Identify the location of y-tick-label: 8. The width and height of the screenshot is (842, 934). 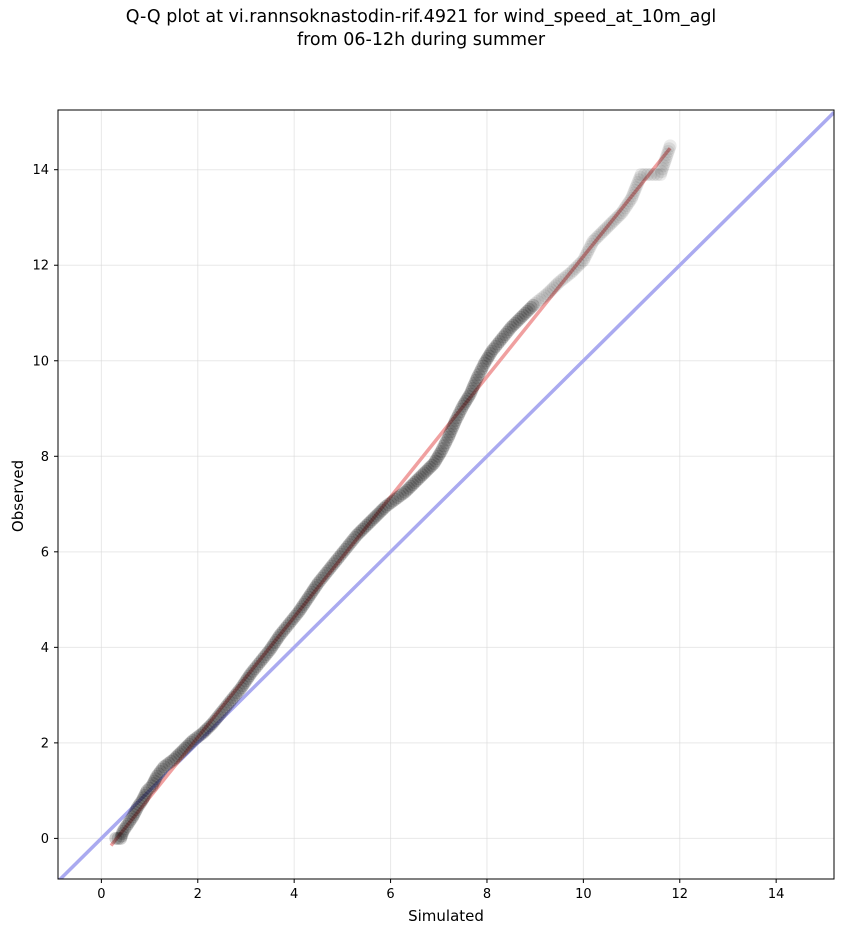
(45, 457).